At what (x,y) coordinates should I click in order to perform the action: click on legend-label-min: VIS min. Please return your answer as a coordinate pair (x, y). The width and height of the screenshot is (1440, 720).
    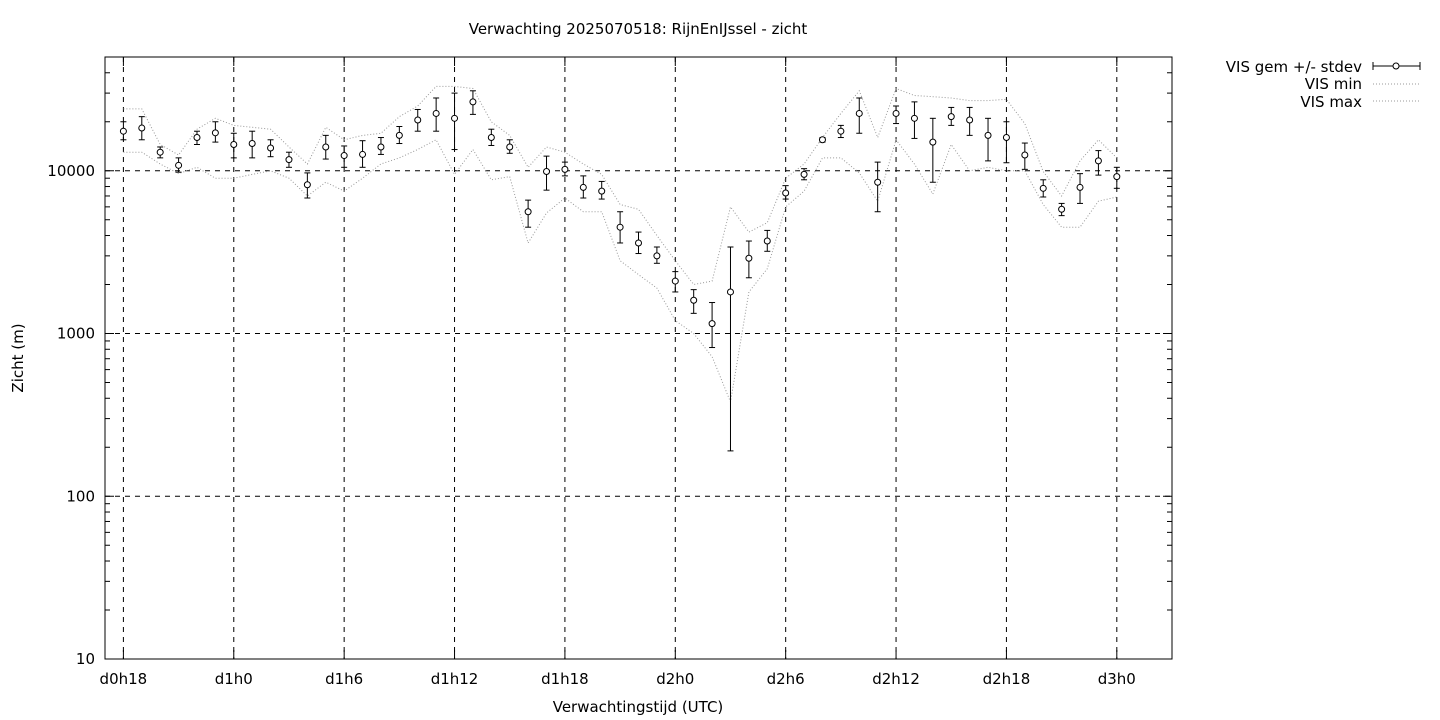
    Looking at the image, I should click on (1333, 84).